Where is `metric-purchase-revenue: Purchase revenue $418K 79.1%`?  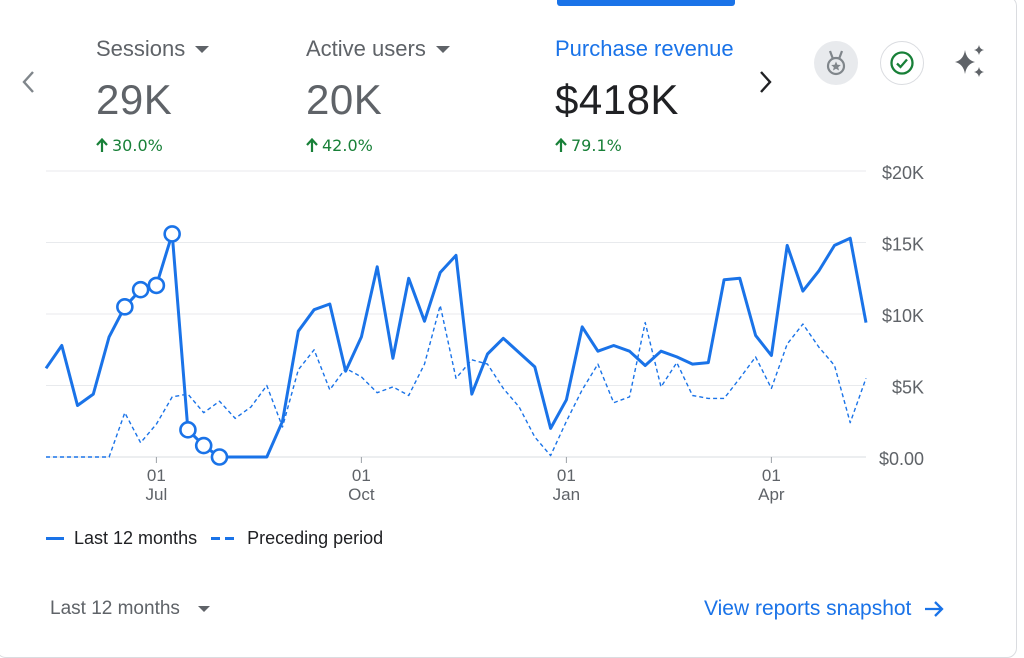
metric-purchase-revenue: Purchase revenue $418K 79.1% is located at coordinates (646, 95).